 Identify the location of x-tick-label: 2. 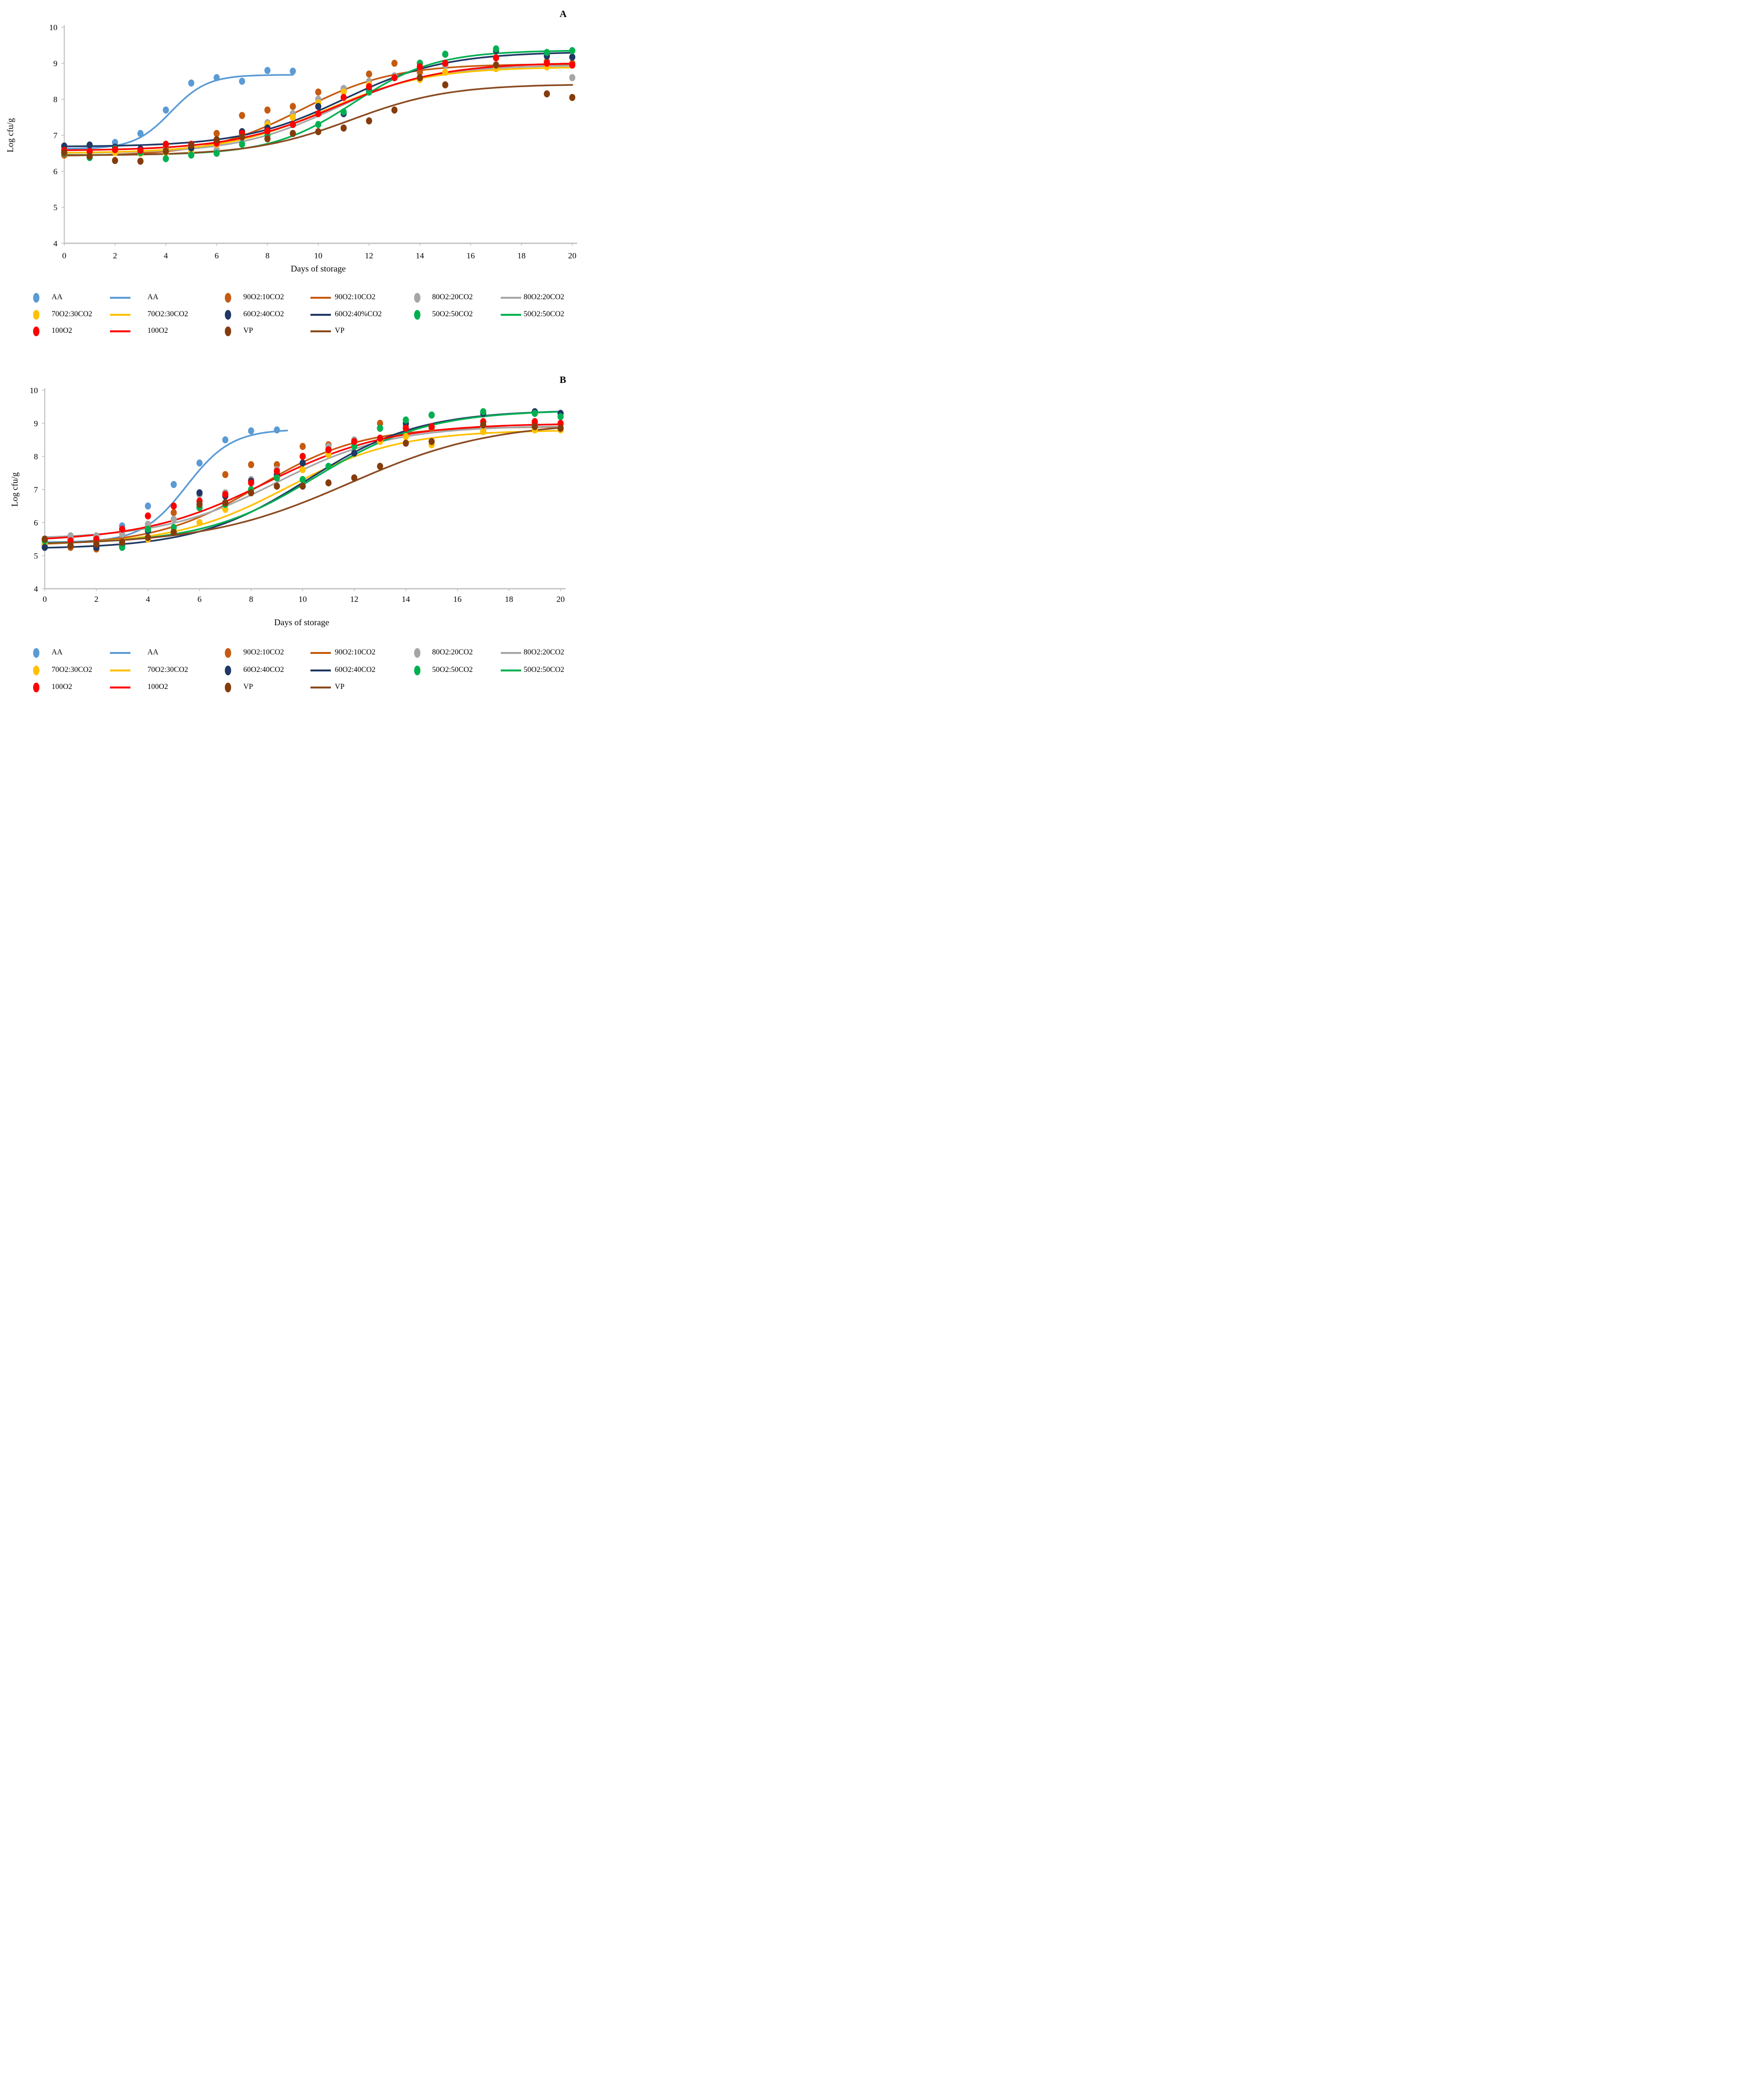
(115, 255).